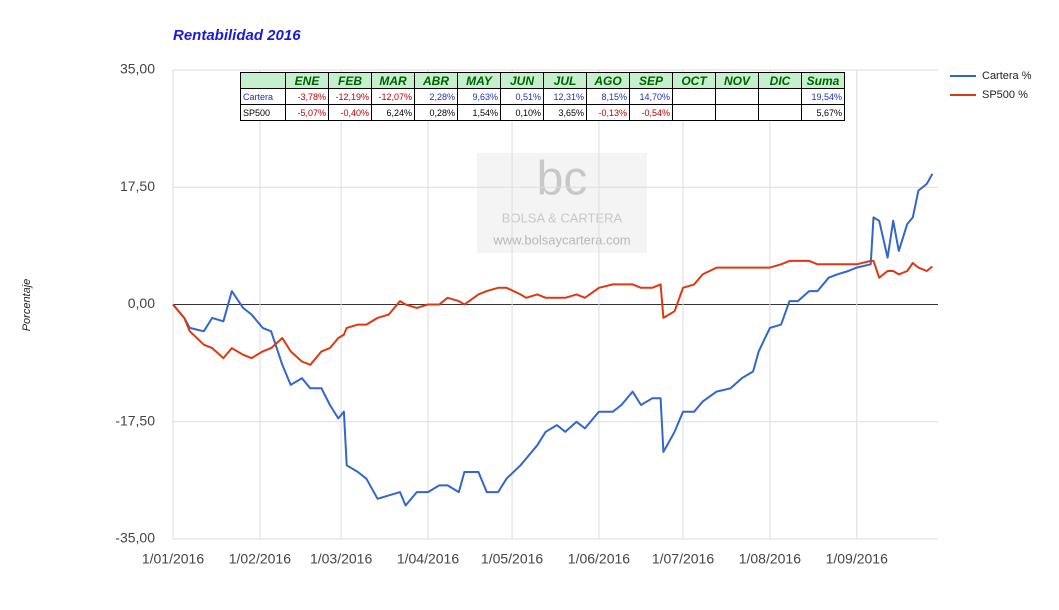  What do you see at coordinates (137, 186) in the screenshot?
I see `y-tick-label: 17,50` at bounding box center [137, 186].